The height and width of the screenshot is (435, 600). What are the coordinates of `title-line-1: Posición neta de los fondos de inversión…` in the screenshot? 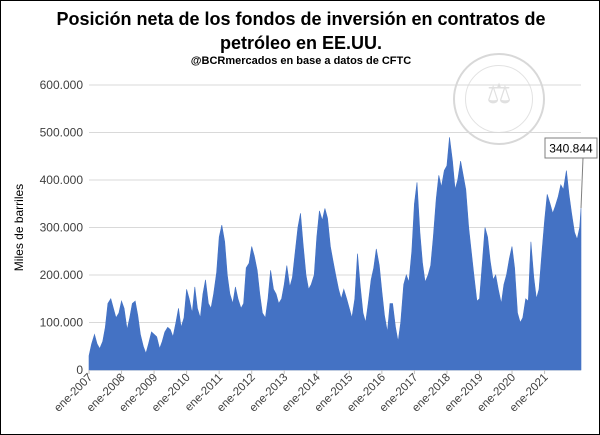 It's located at (301, 19).